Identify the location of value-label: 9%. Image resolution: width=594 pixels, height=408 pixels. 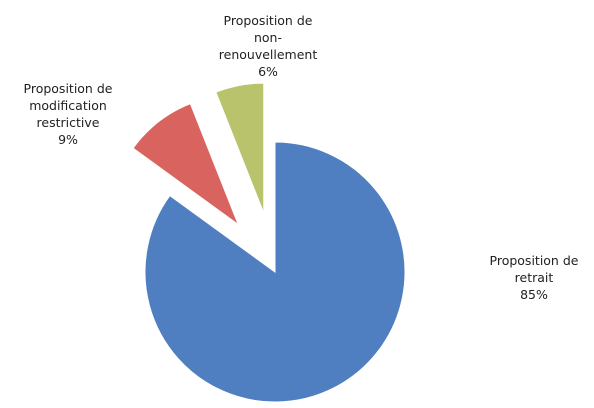
(68, 139).